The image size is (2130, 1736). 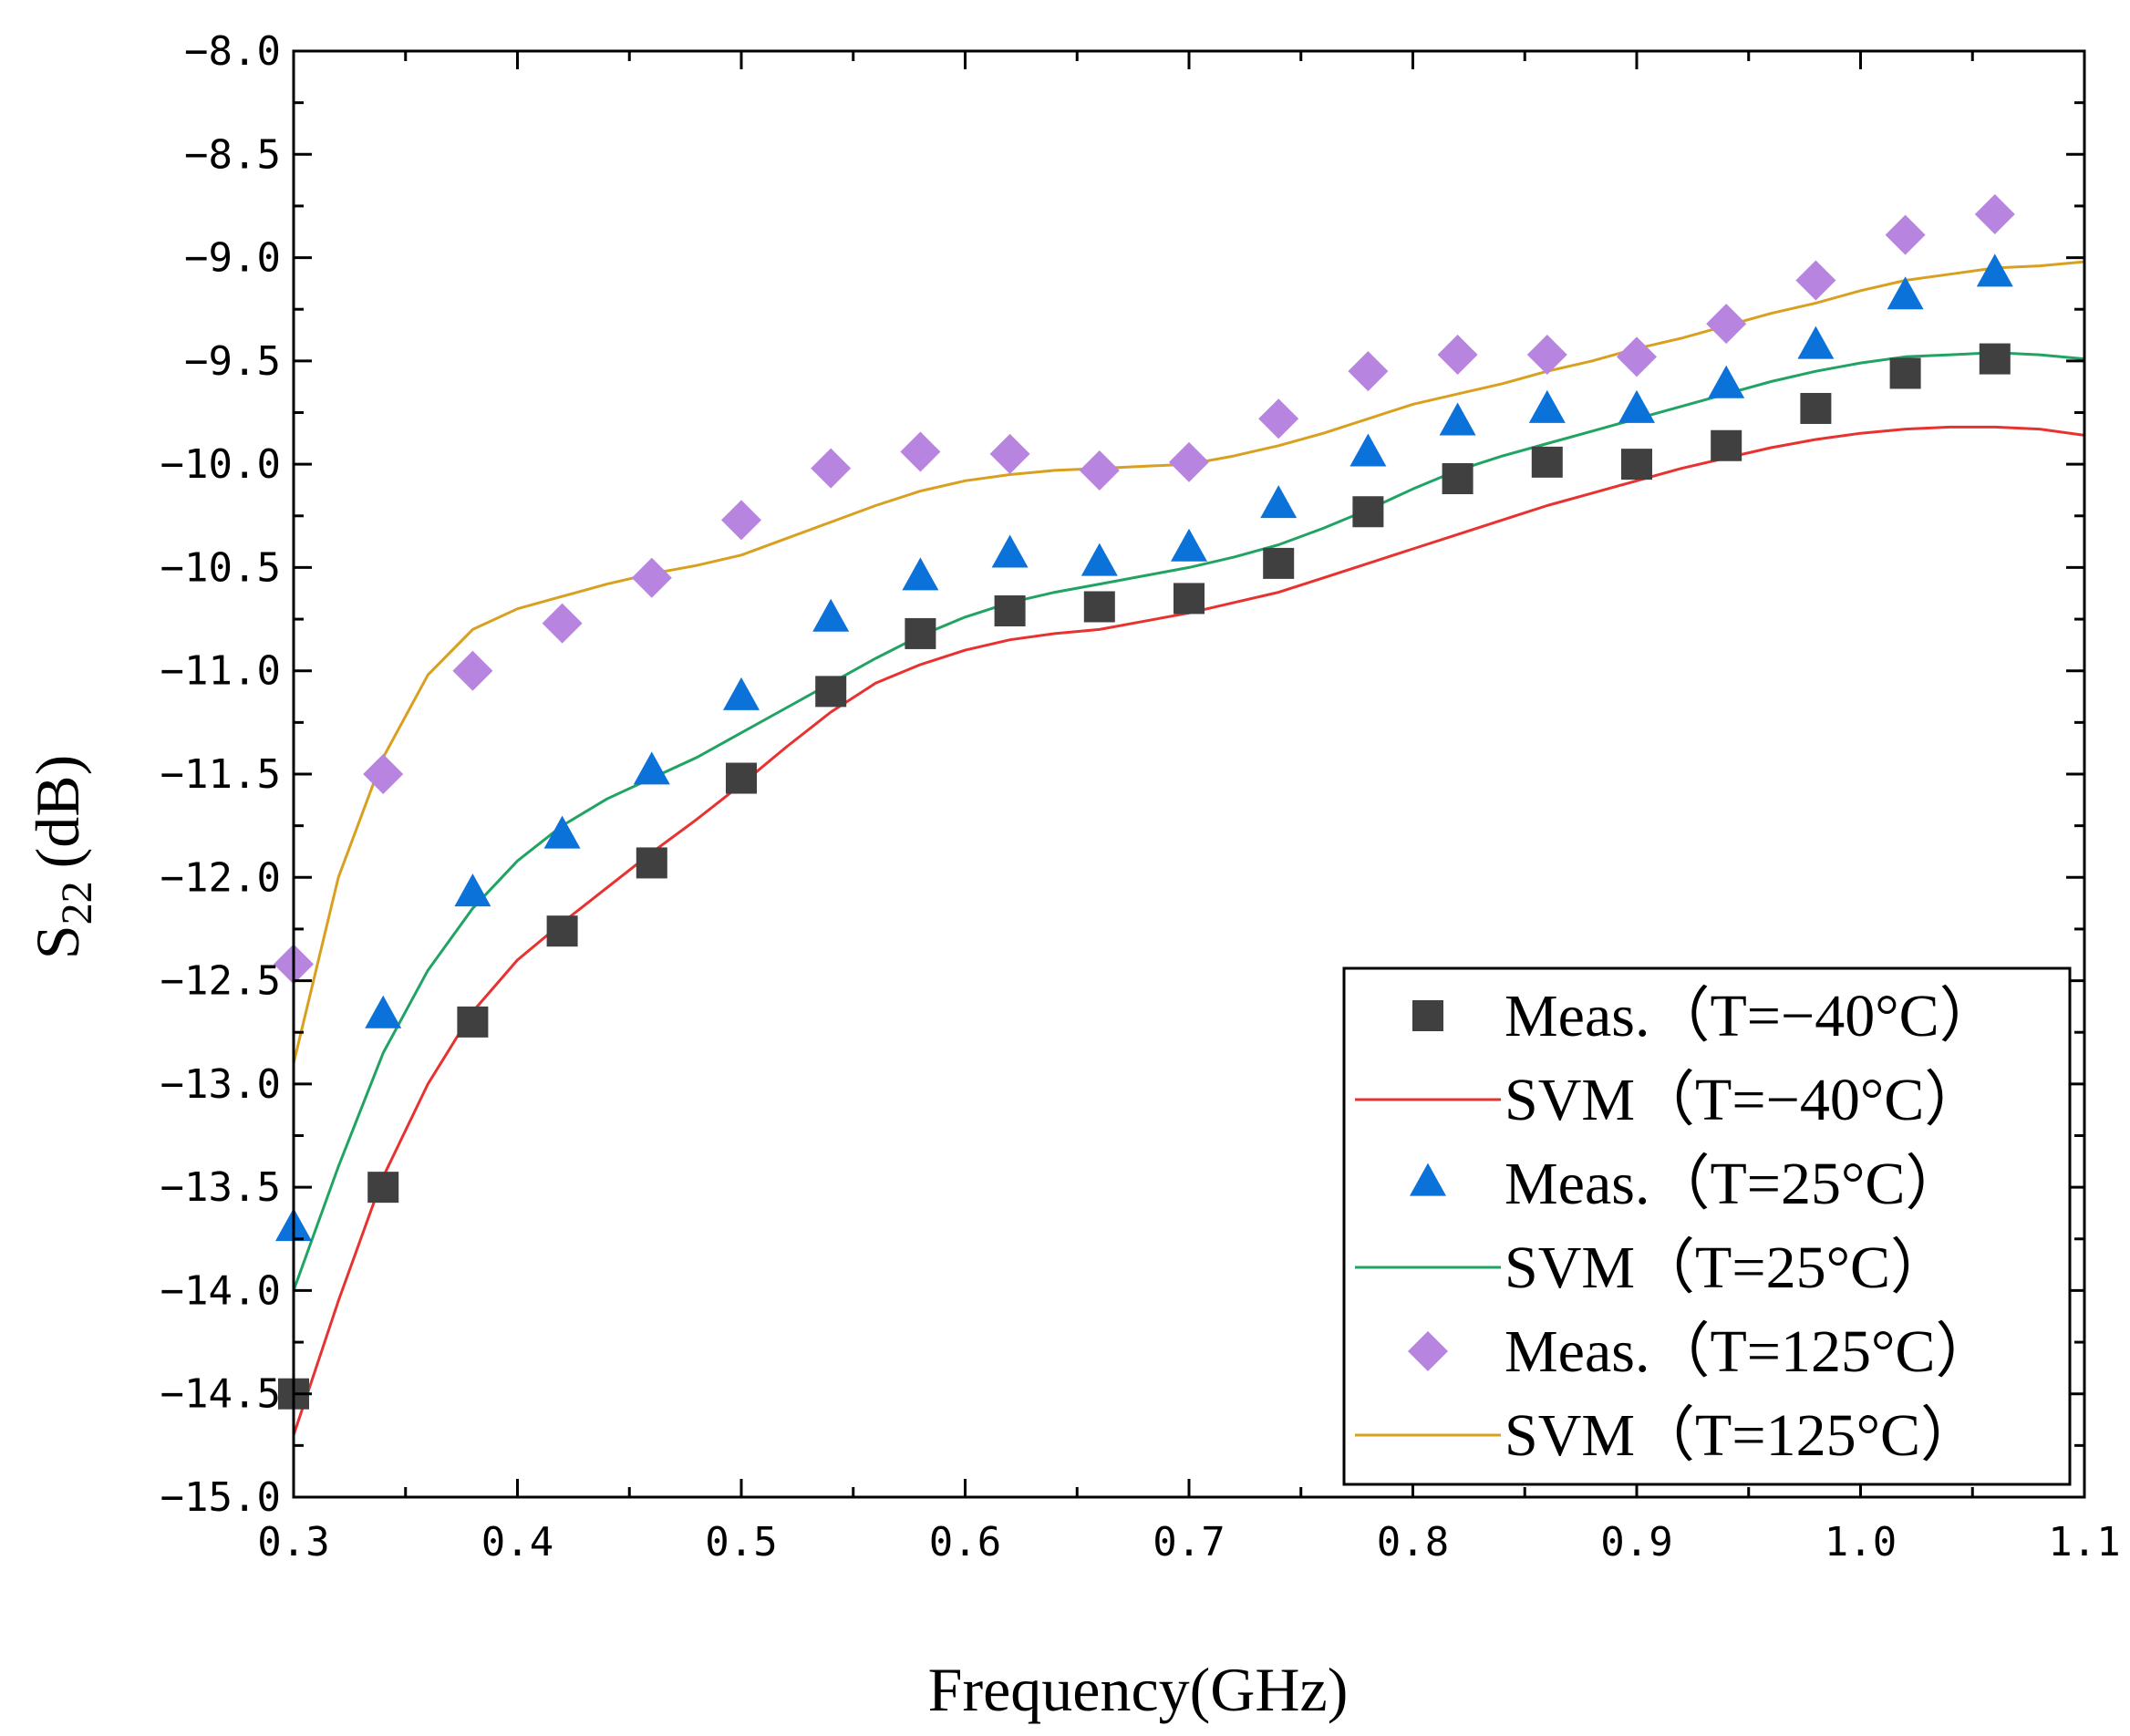 I want to click on y-axis-title-unit: (dB), so click(x=57, y=812).